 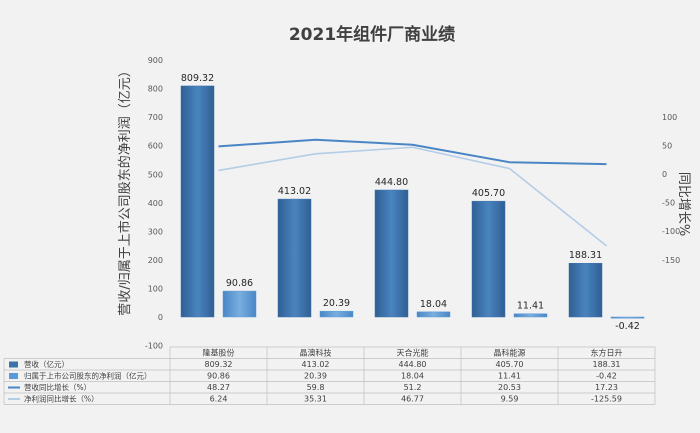 What do you see at coordinates (671, 231) in the screenshot?
I see `right-axis-tick-label: -100` at bounding box center [671, 231].